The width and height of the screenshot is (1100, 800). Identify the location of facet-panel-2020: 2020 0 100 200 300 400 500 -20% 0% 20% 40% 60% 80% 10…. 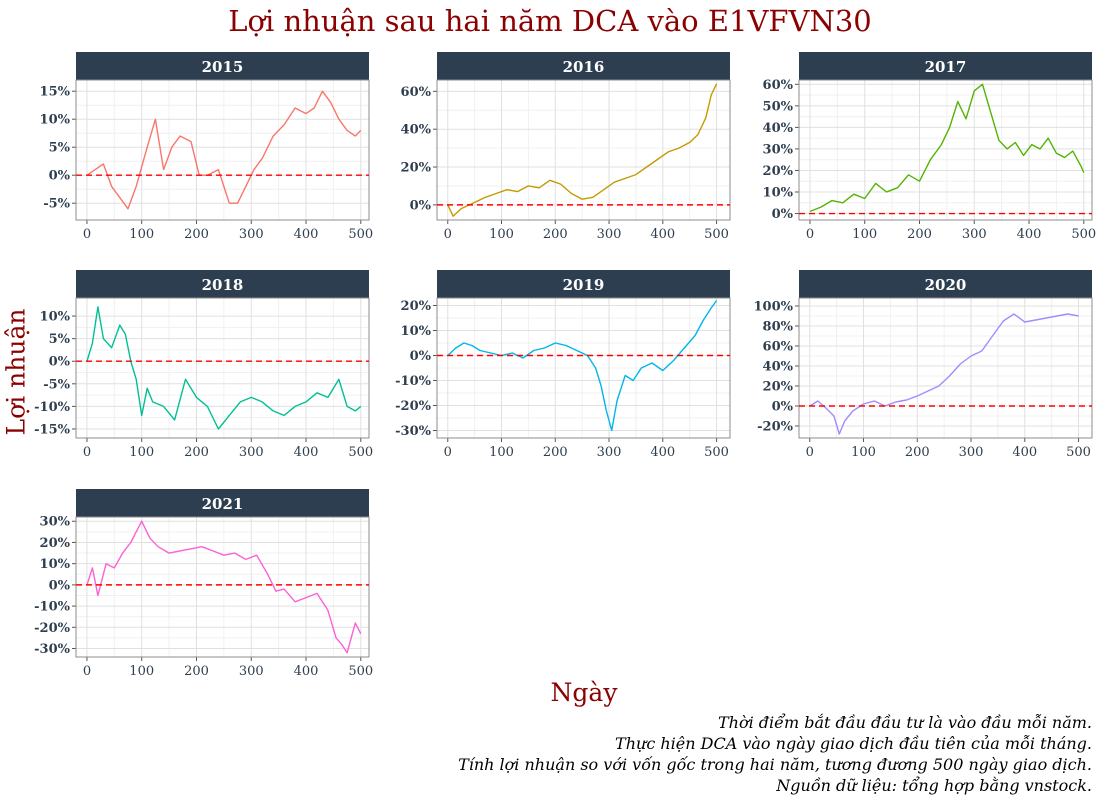
(923, 365).